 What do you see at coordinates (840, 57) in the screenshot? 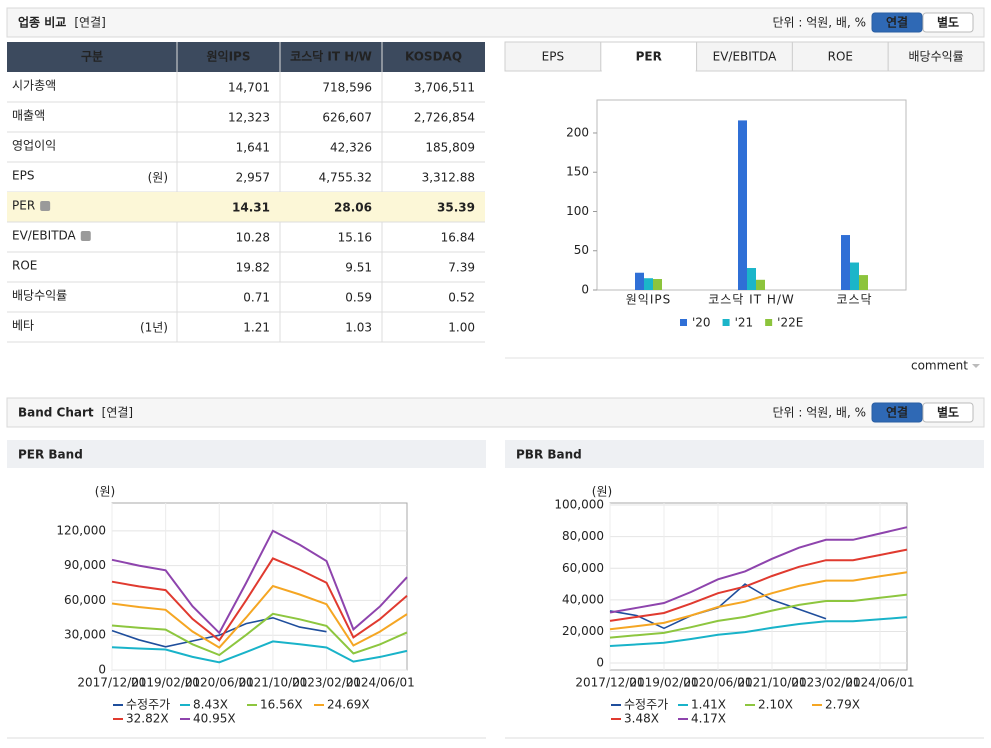
I see `tab-label: ROE` at bounding box center [840, 57].